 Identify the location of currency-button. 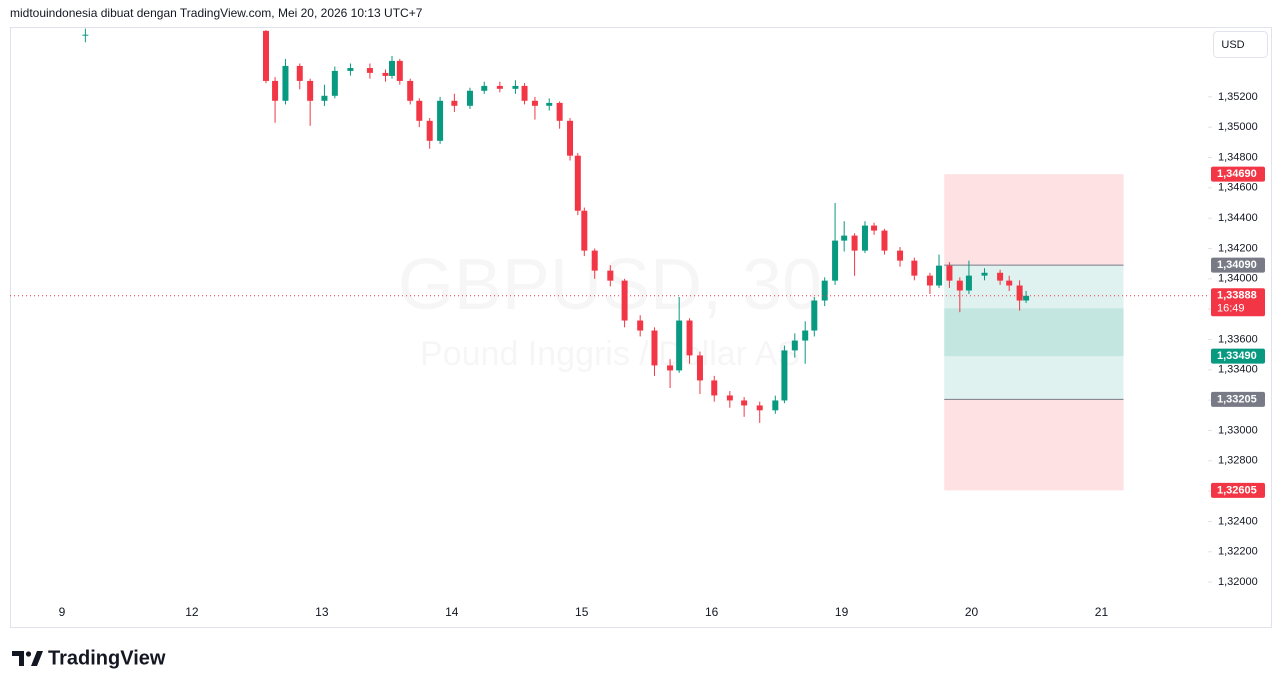
(1240, 44).